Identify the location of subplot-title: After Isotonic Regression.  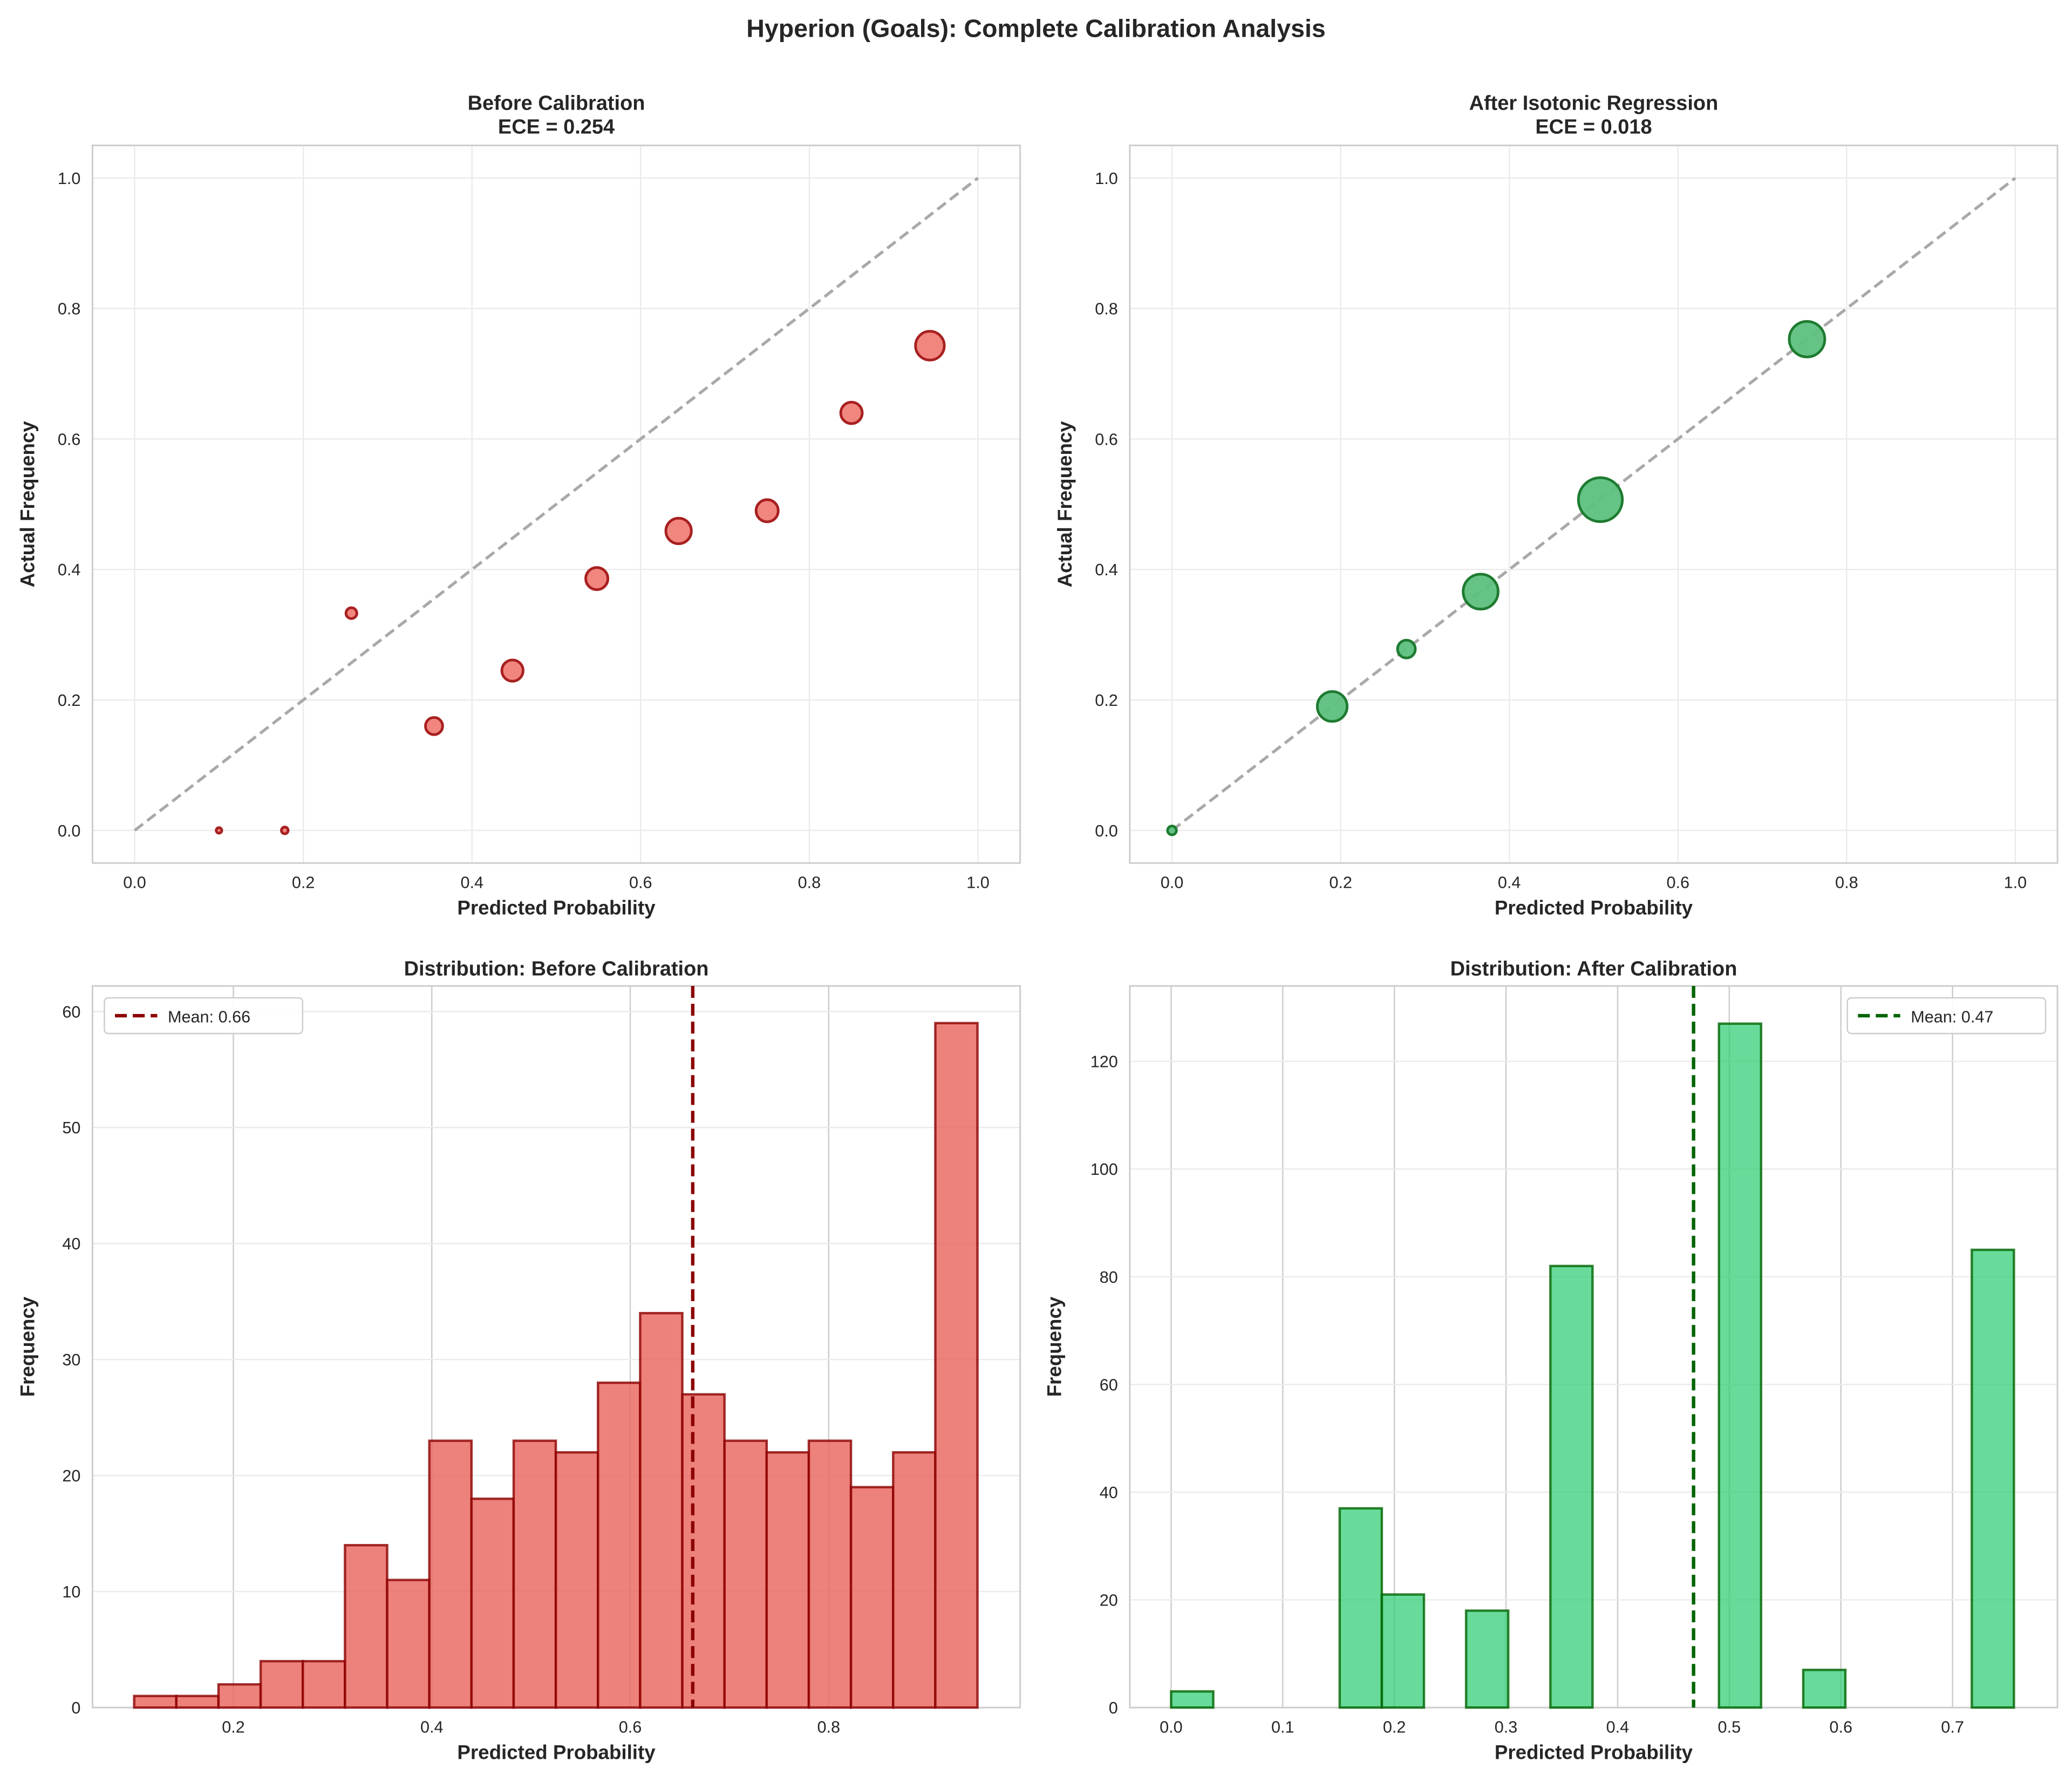
(1594, 103).